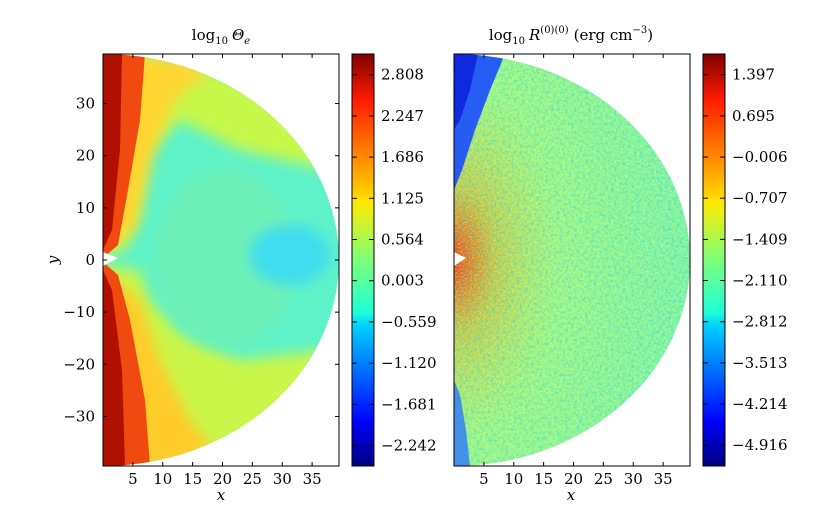 This screenshot has width=830, height=519. I want to click on theta-e-y-tick-label: −20, so click(79, 364).